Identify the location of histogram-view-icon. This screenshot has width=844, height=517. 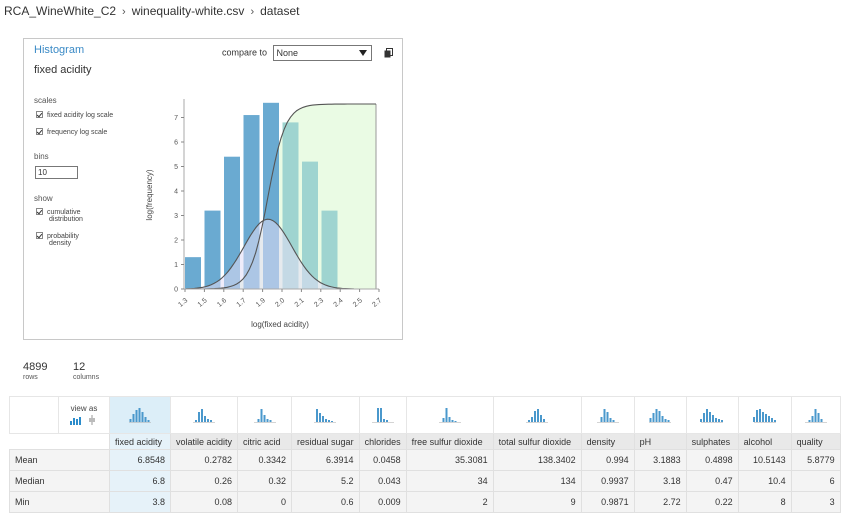
(75, 421).